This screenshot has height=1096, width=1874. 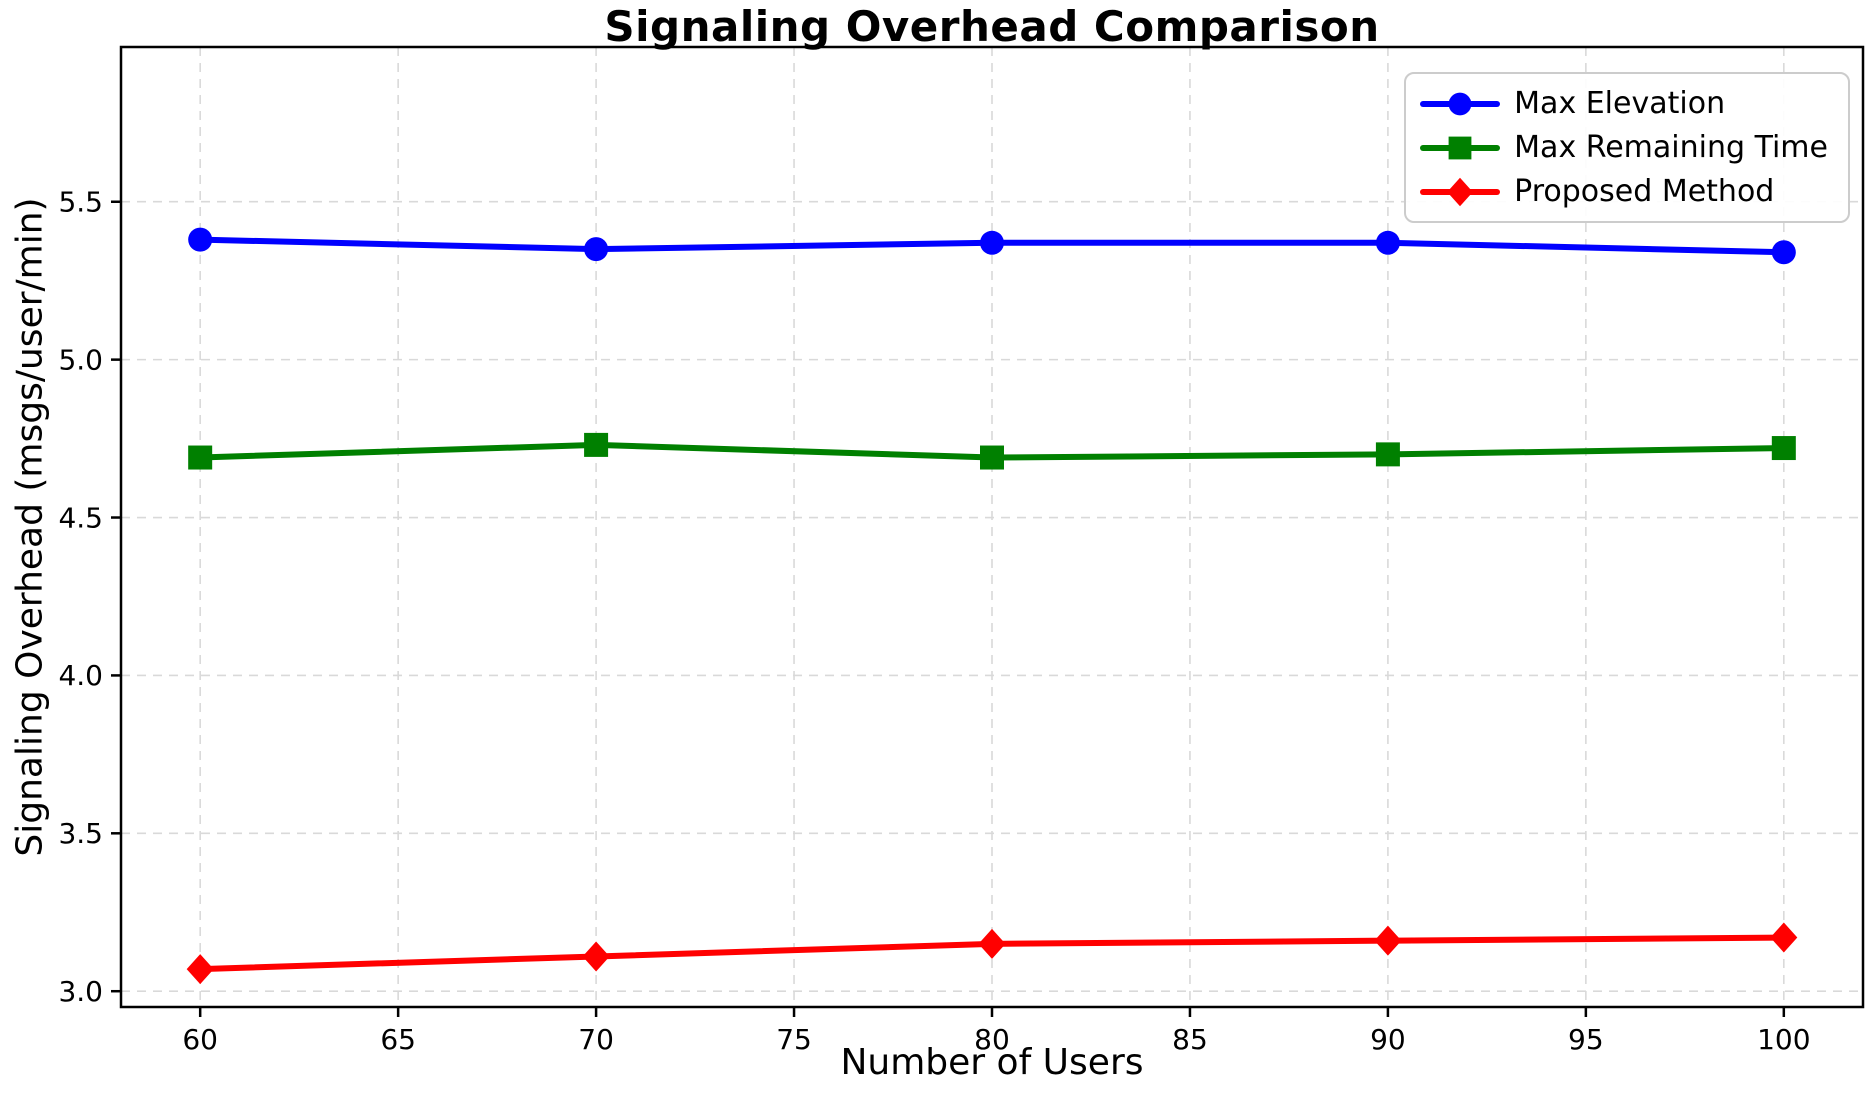 What do you see at coordinates (200, 1039) in the screenshot?
I see `x-tick-label: 60` at bounding box center [200, 1039].